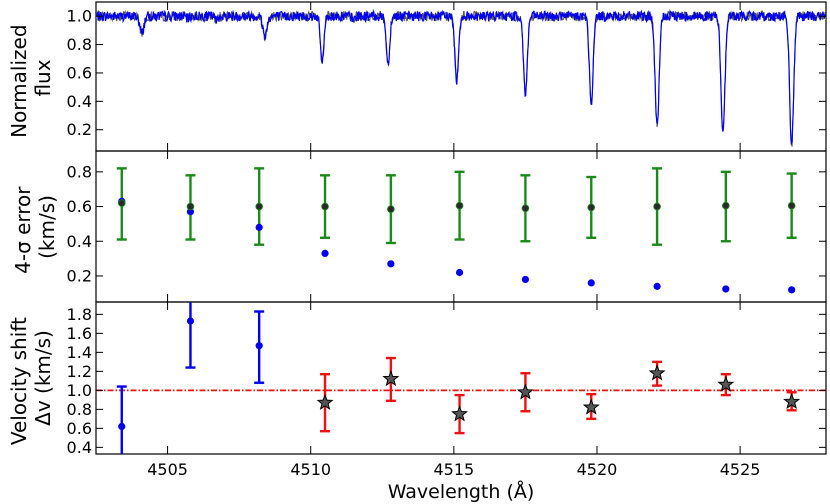  I want to click on velocity-ytick-label: 1.0, so click(79, 390).